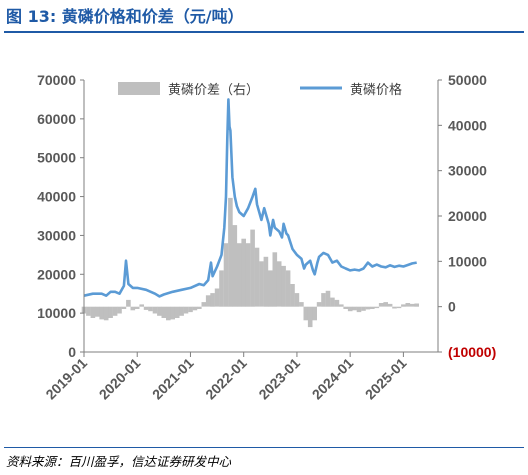  I want to click on right-tick-label: 50000, so click(467, 80).